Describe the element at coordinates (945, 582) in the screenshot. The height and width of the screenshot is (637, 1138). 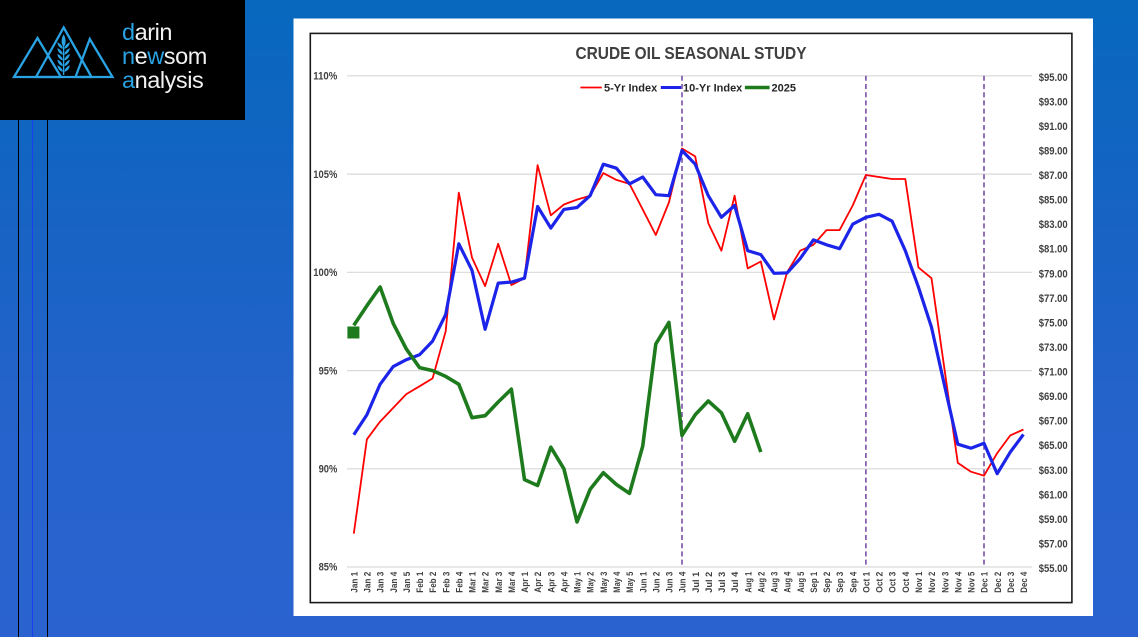
I see `svg-text: Nov 3` at that location.